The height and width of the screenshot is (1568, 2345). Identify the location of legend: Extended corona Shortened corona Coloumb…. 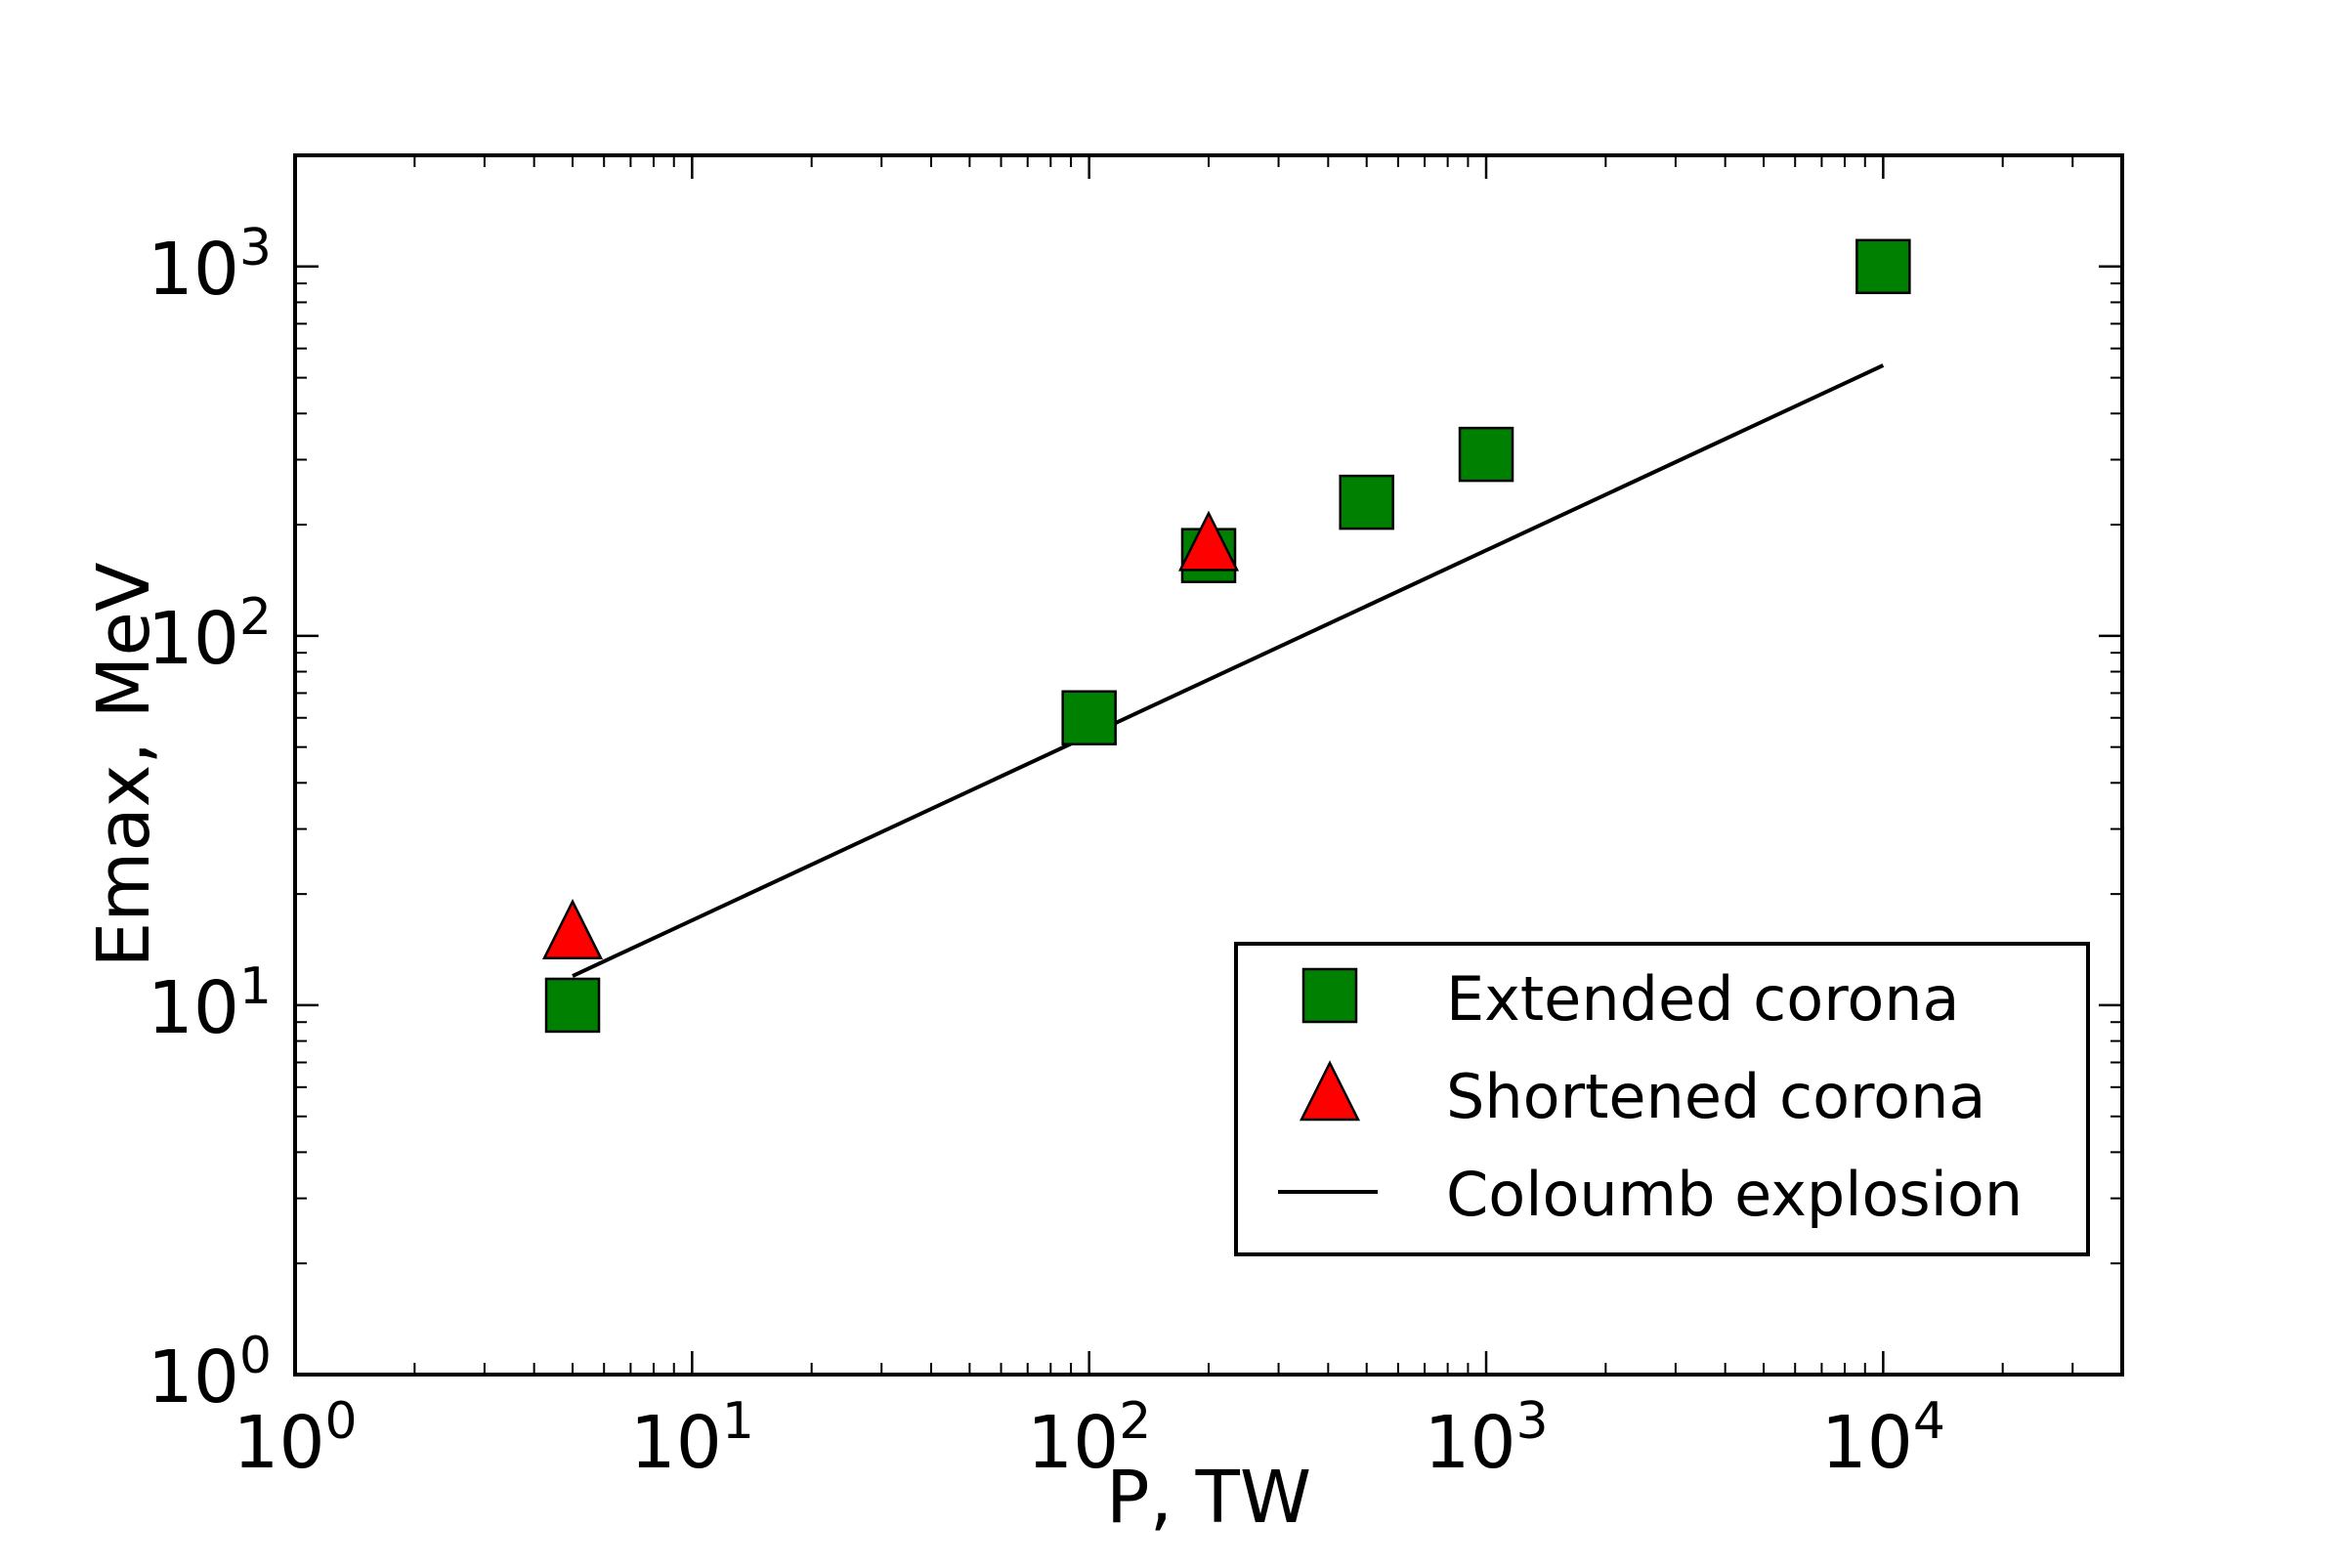
(1662, 1099).